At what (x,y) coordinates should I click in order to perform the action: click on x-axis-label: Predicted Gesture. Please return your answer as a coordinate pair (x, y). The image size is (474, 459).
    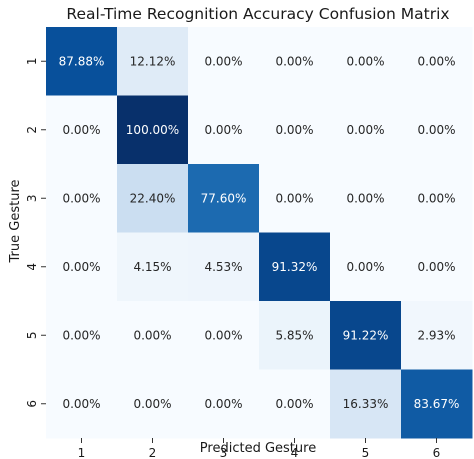
    Looking at the image, I should click on (258, 448).